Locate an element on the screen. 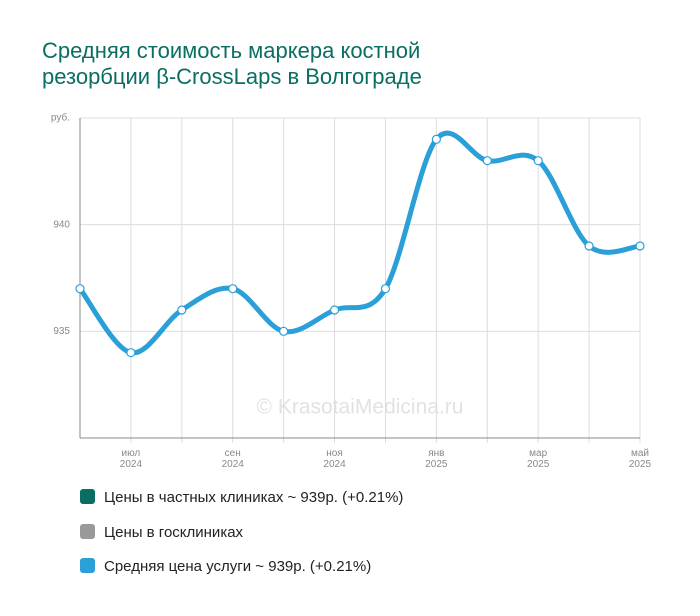 Image resolution: width=700 pixels, height=616 pixels. legend-entry: Средняя цена услуги ~ 939р. (+0.21%) is located at coordinates (225, 566).